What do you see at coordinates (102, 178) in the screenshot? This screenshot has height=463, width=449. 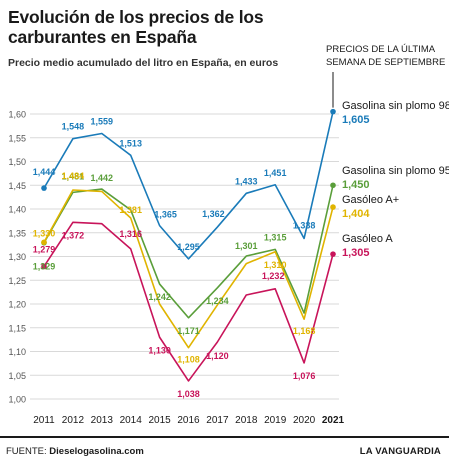 I see `data-label: 1,442` at bounding box center [102, 178].